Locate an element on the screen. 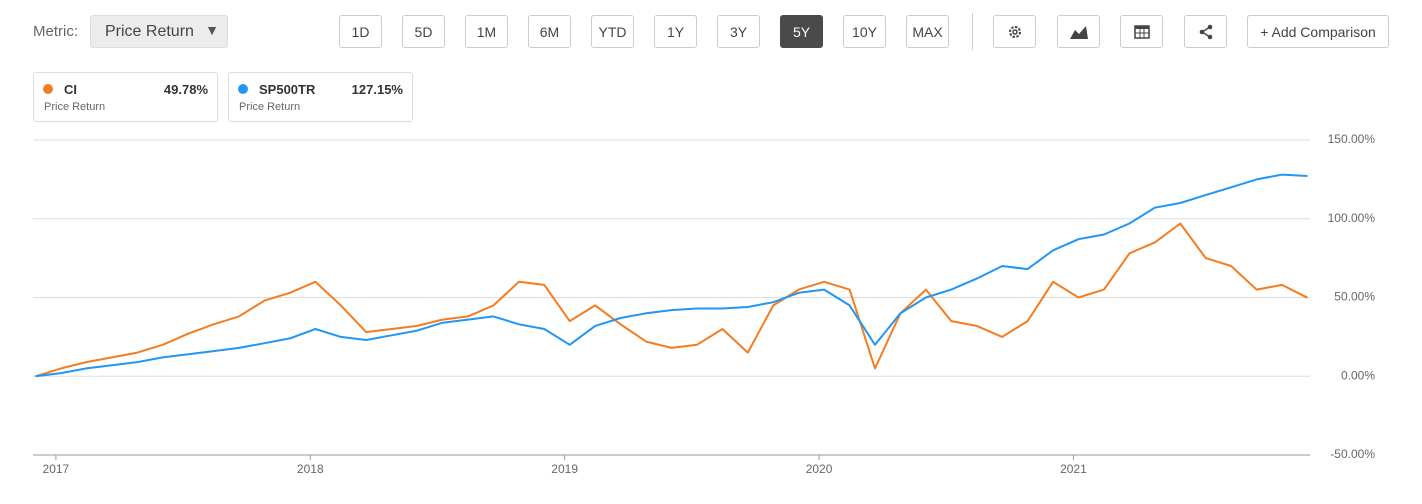  x-tick-label: 2020 is located at coordinates (819, 469).